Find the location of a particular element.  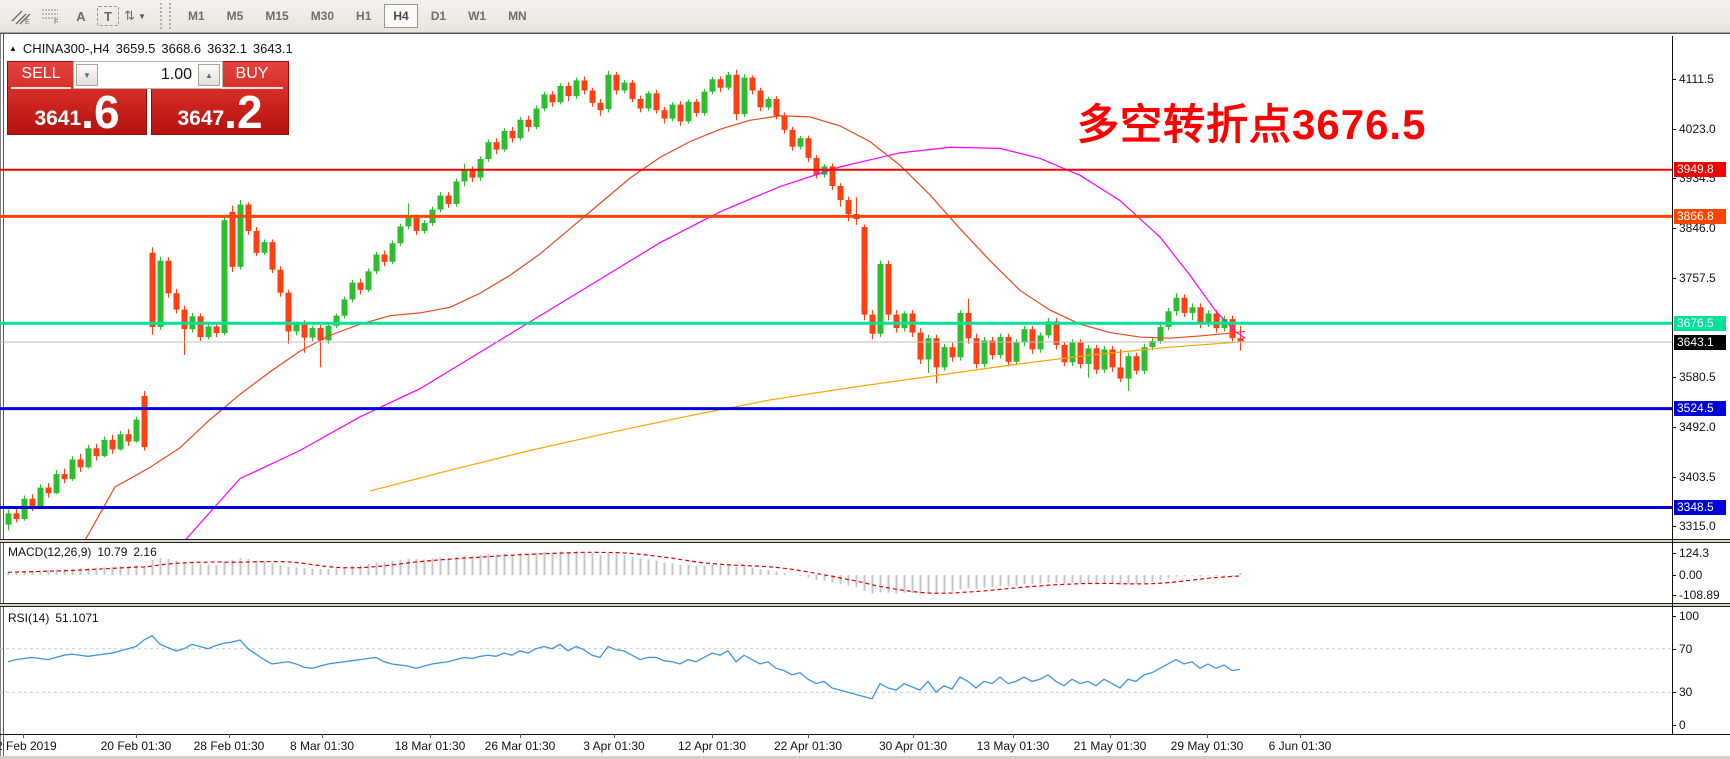

volume-spinner: ▼ ▲ is located at coordinates (148, 75).